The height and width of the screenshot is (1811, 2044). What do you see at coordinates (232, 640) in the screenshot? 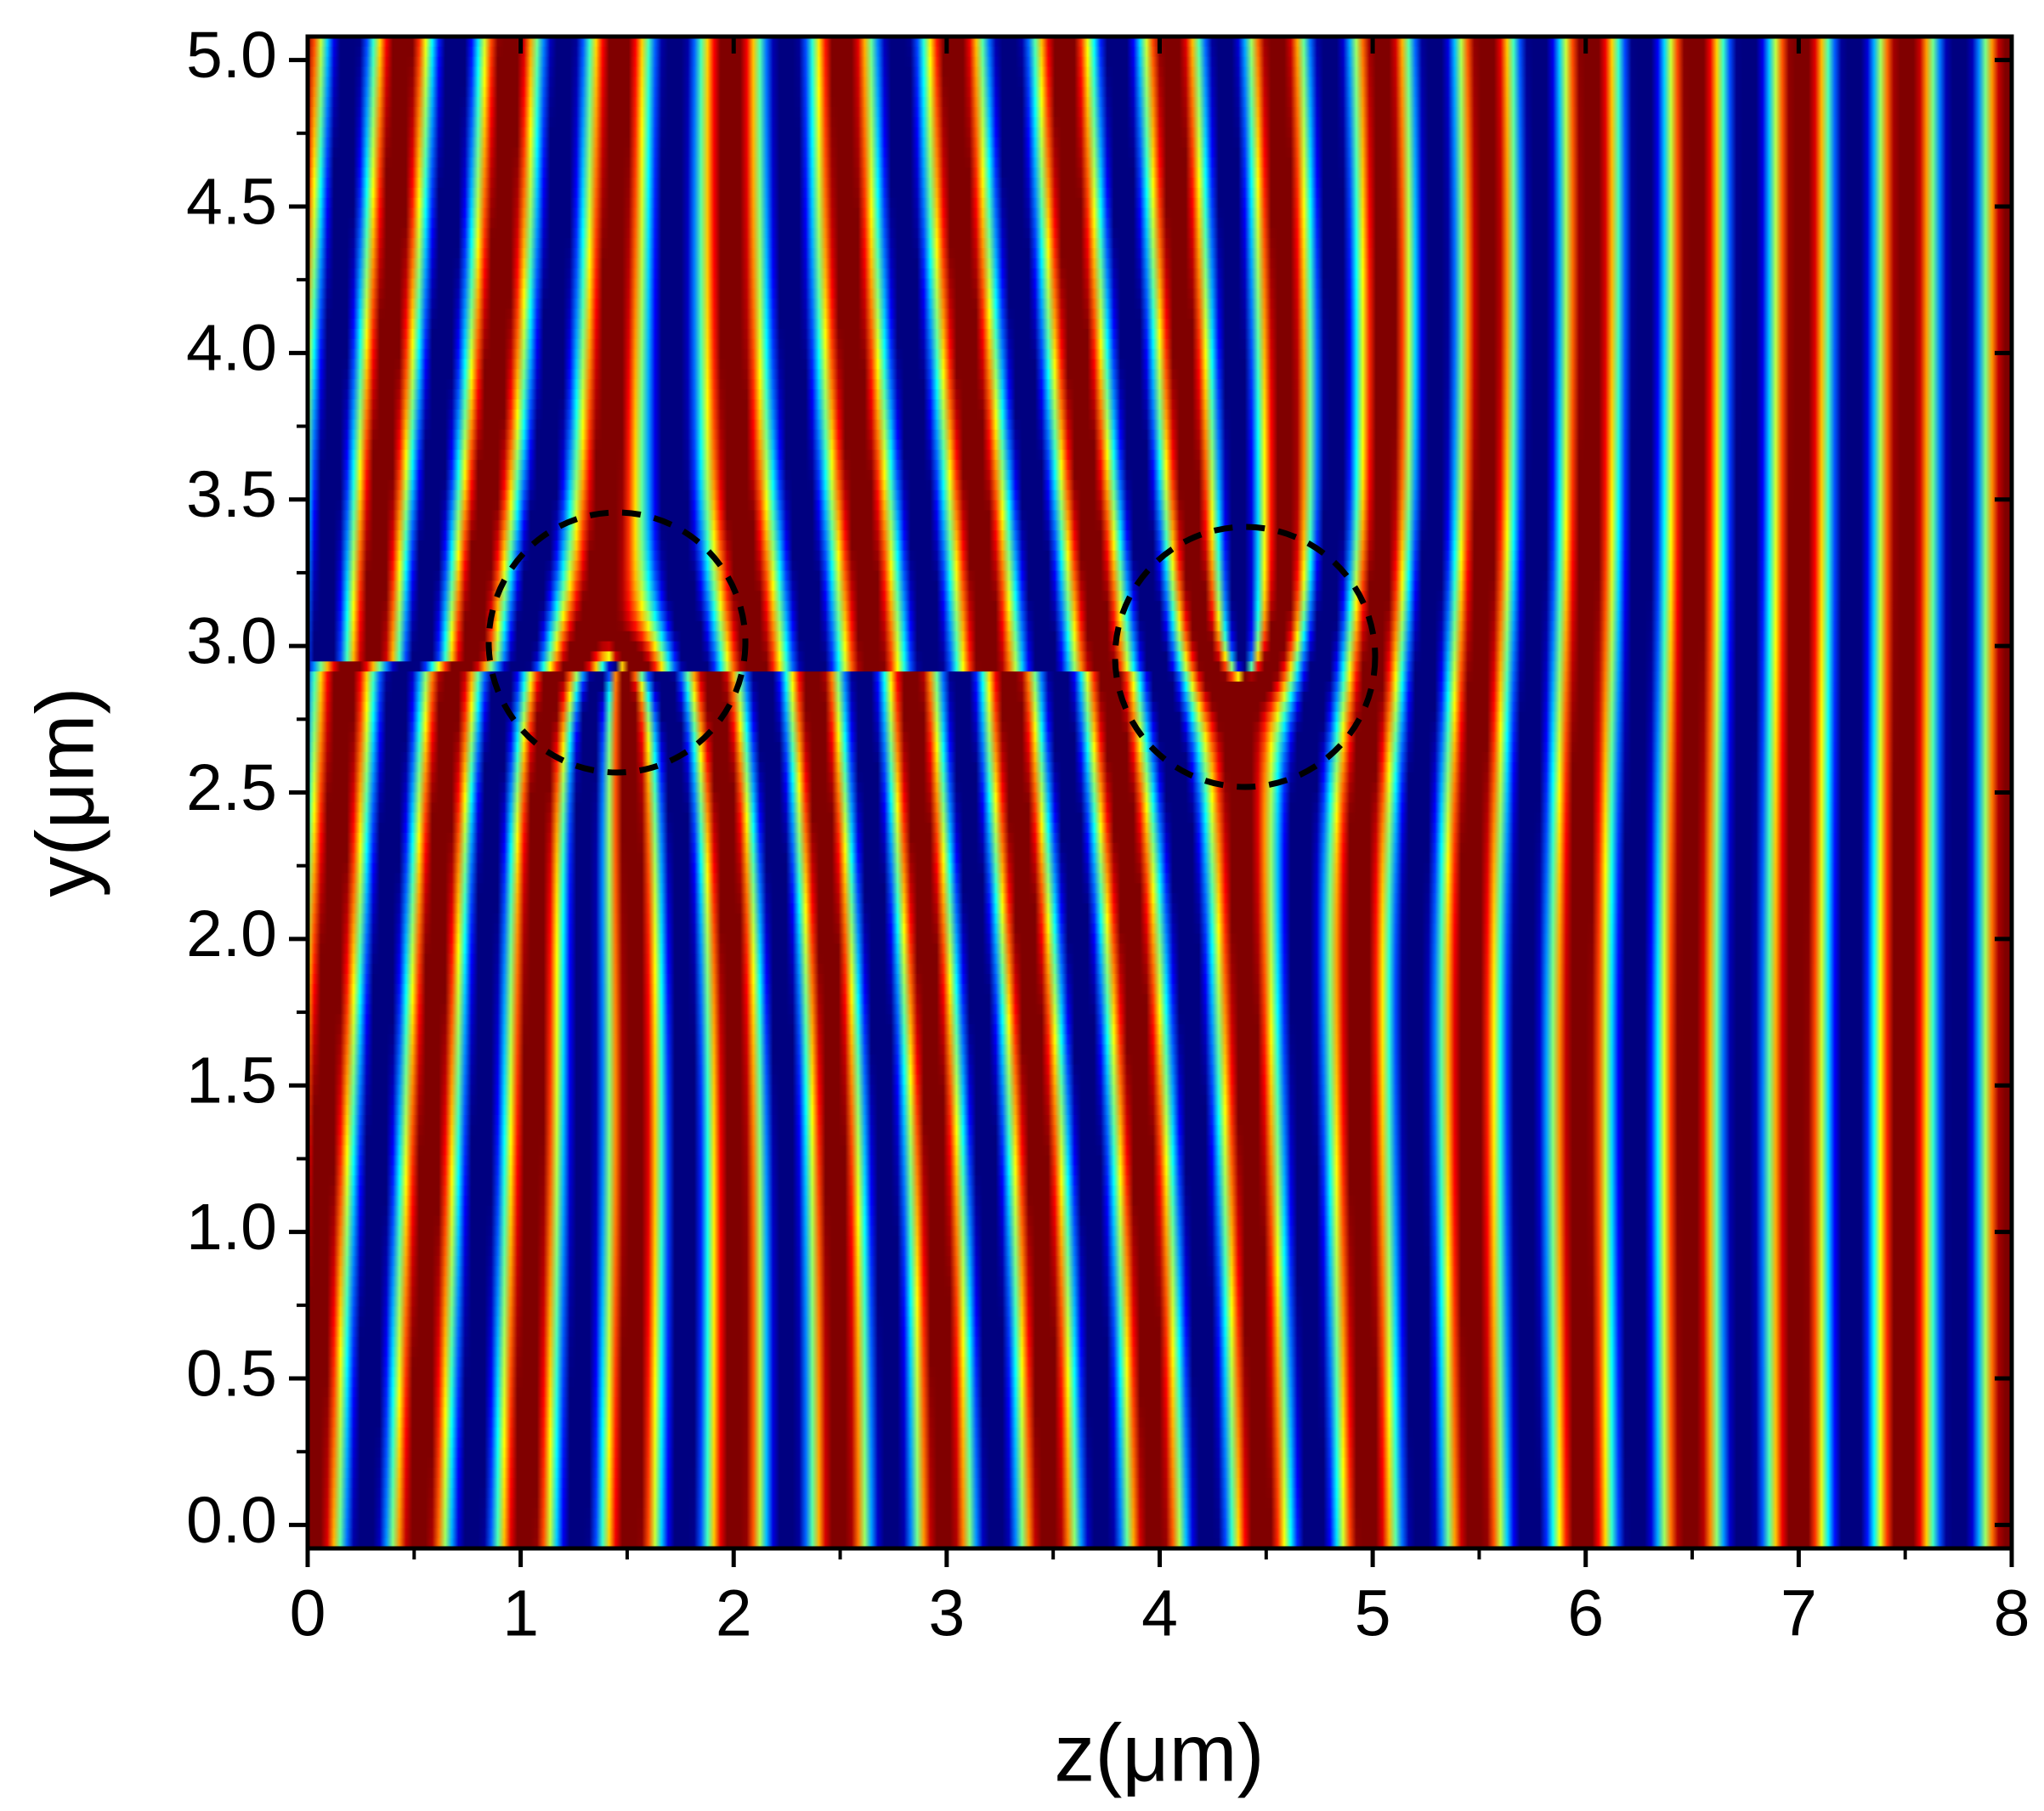
I see `y-tick-label: 3.0` at bounding box center [232, 640].